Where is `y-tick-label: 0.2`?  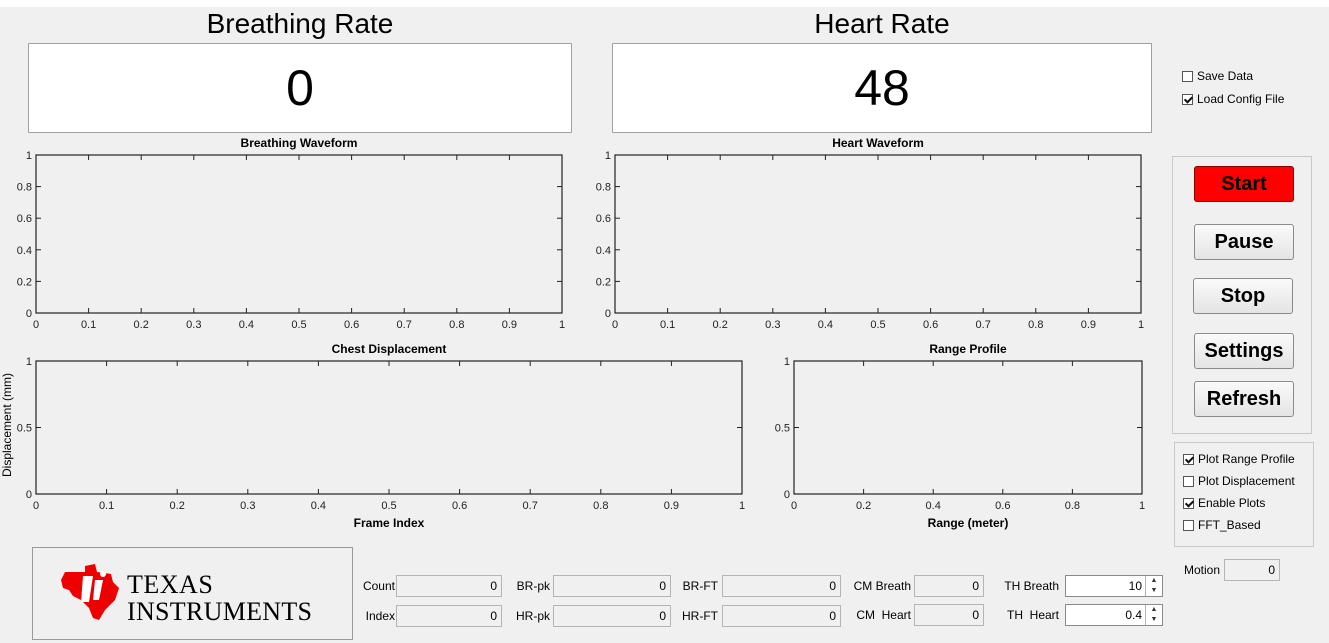
y-tick-label: 0.2 is located at coordinates (24, 282).